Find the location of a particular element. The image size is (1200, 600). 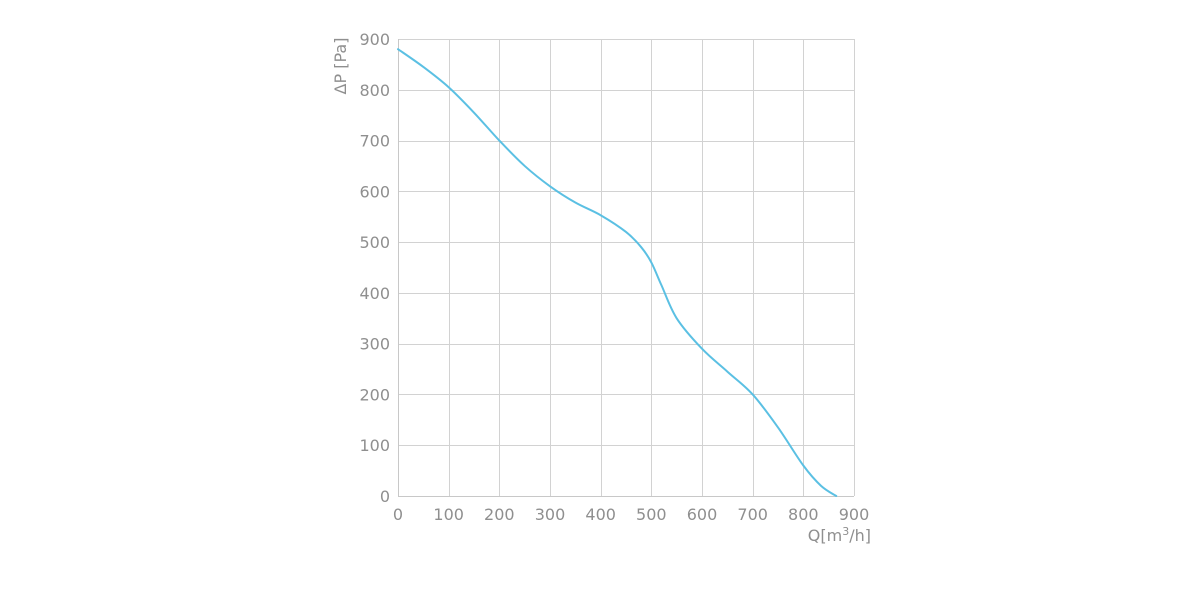

y-tick-label: 0 is located at coordinates (385, 496).